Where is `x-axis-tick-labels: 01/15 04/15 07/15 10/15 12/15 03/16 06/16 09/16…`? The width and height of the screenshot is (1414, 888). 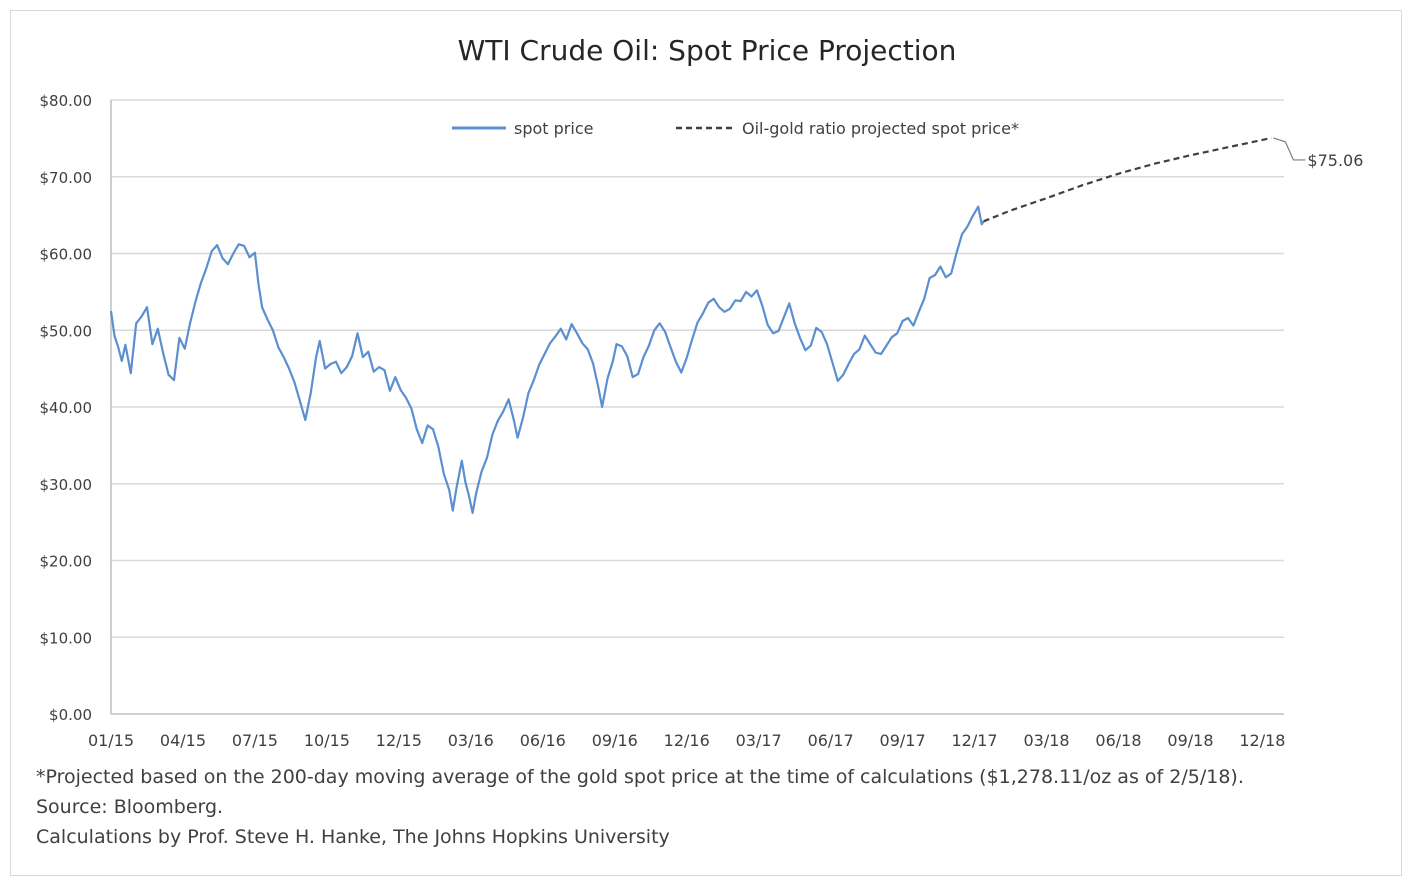 x-axis-tick-labels: 01/15 04/15 07/15 10/15 12/15 03/16 06/16 09/16… is located at coordinates (687, 740).